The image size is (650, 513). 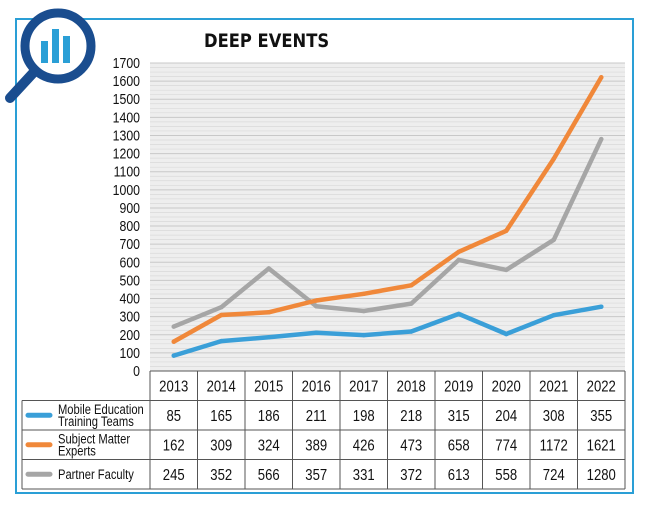 I want to click on chart-title: DEEP EVENTS, so click(x=267, y=41).